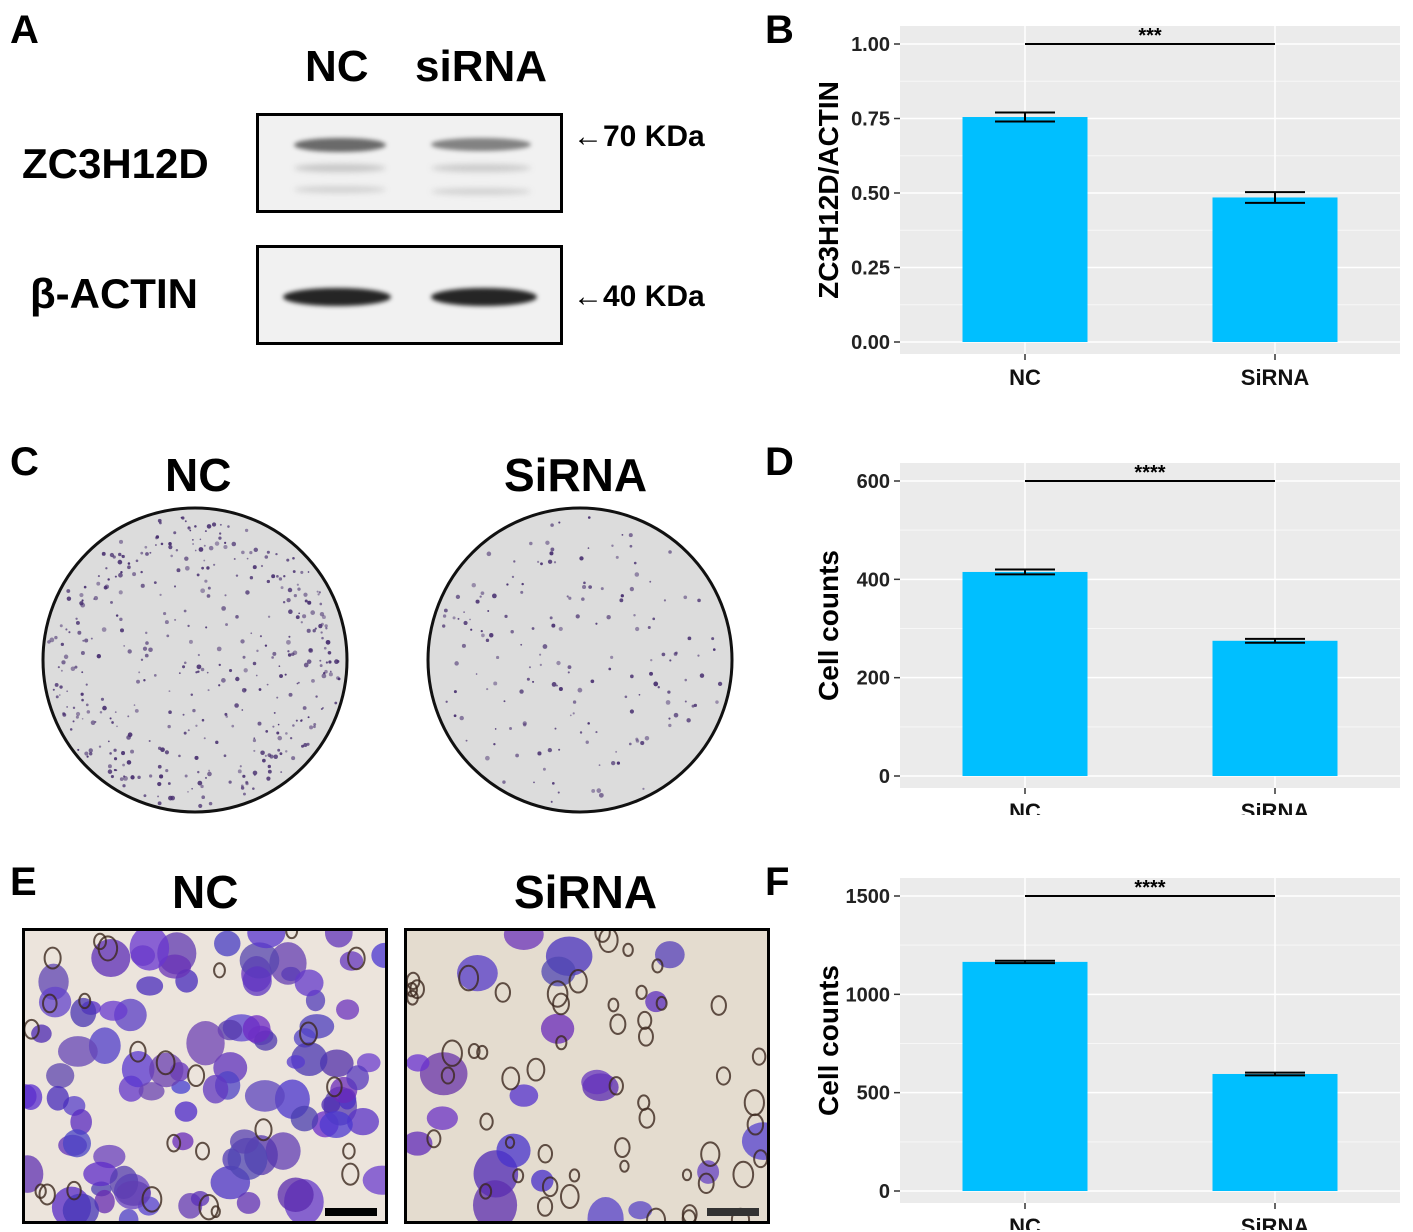 The height and width of the screenshot is (1232, 1413). I want to click on x-tick-label: NC, so click(1025, 1222).